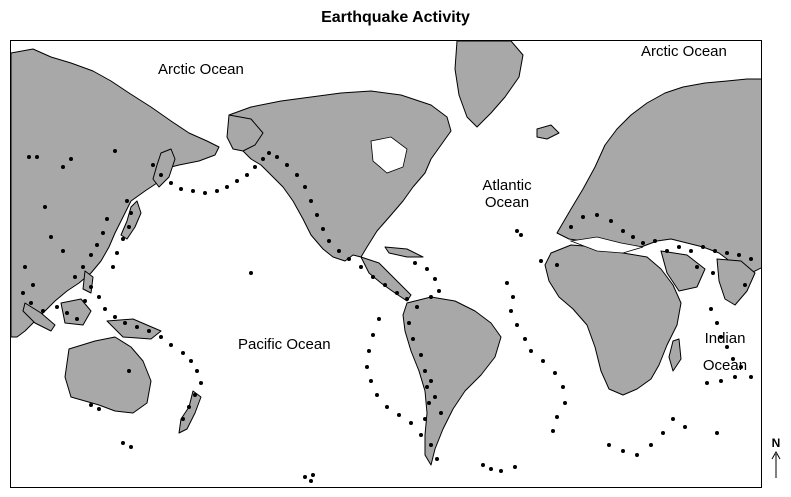  What do you see at coordinates (284, 344) in the screenshot?
I see `pacific-ocean-label: Pacific Ocean` at bounding box center [284, 344].